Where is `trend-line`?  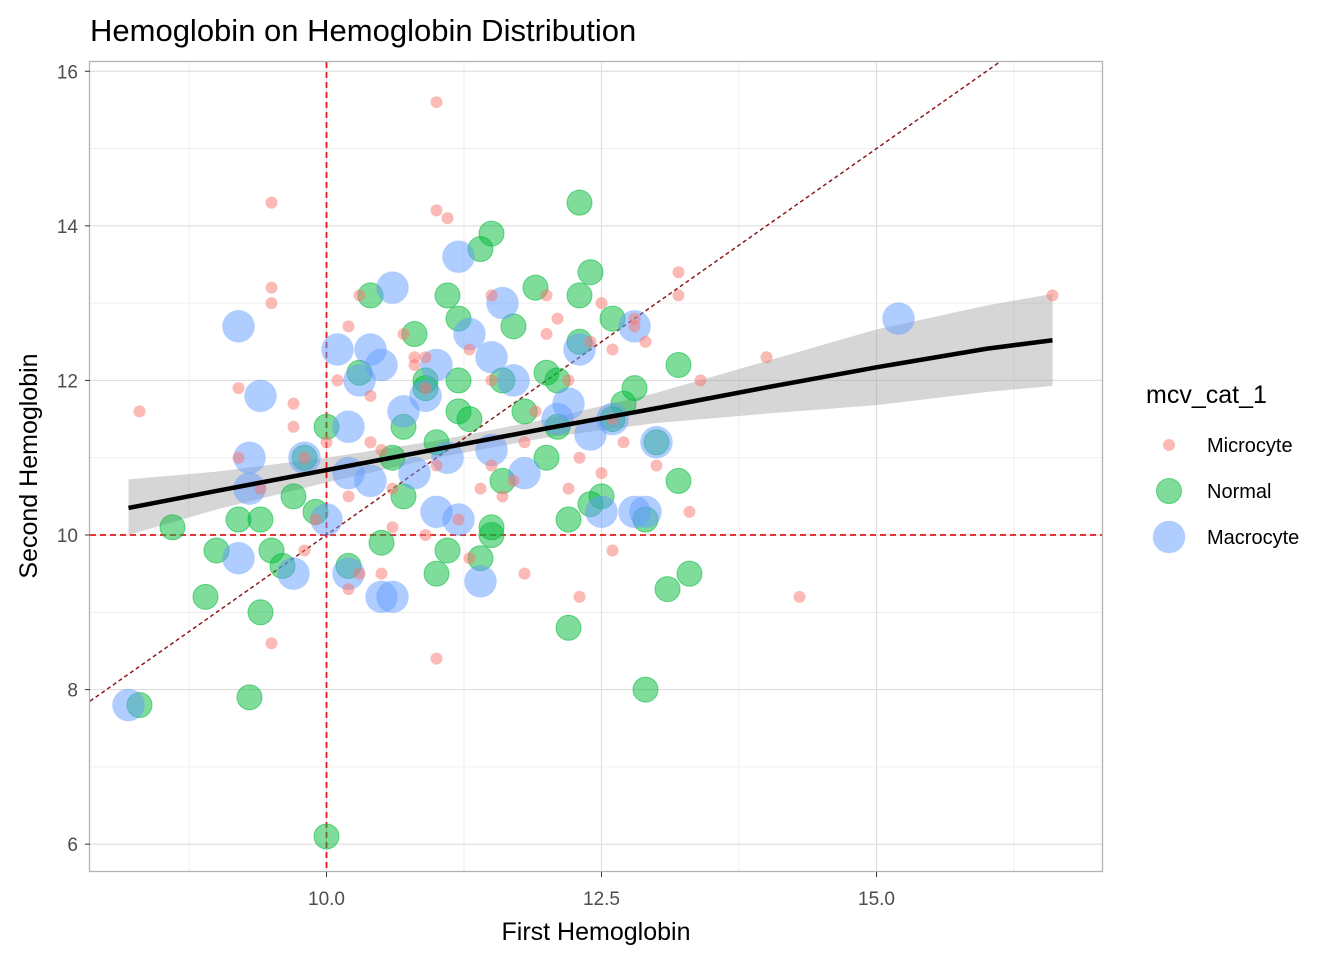
trend-line is located at coordinates (590, 424).